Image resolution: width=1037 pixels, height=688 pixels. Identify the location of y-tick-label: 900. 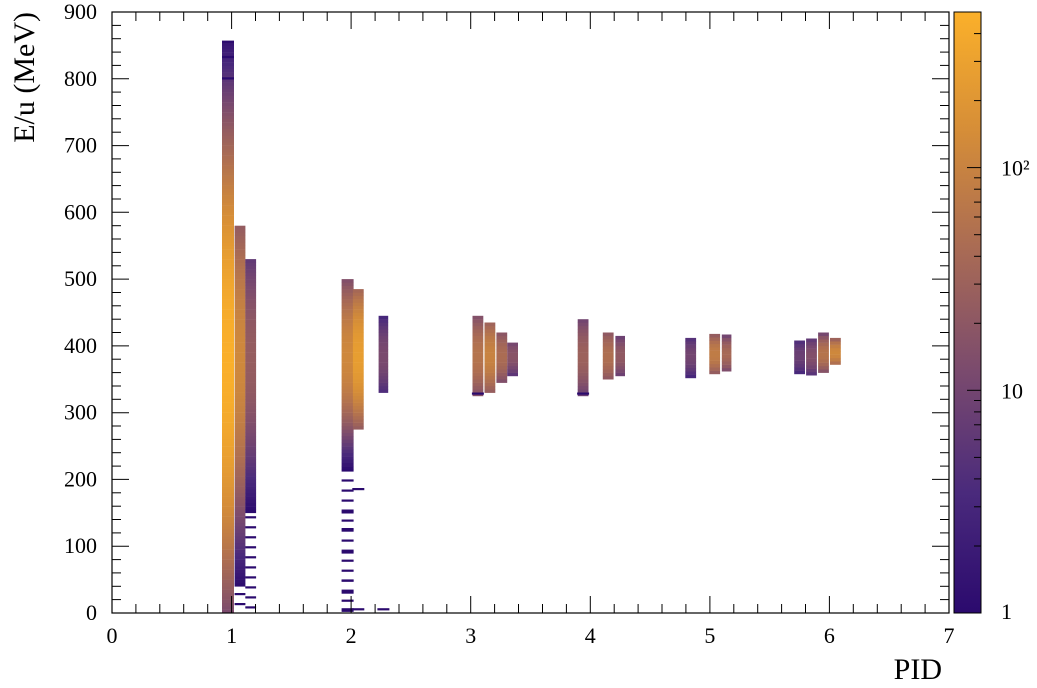
(80, 12).